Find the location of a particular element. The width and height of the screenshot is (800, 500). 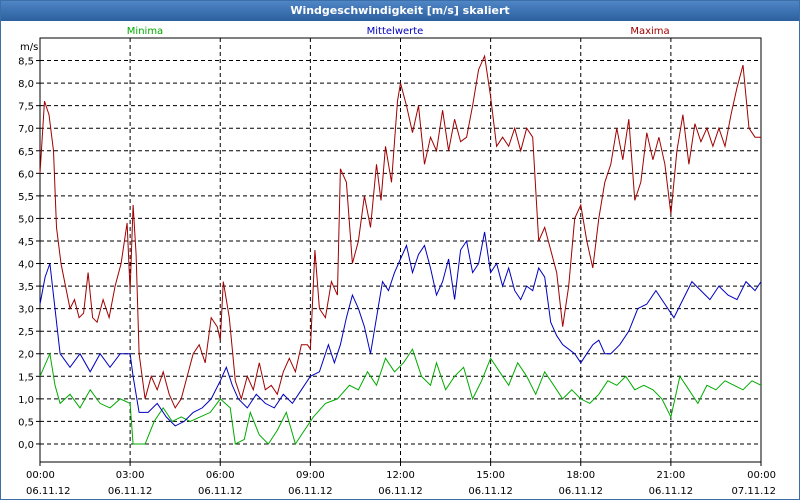

x-tick-time: 06:00 is located at coordinates (220, 475).